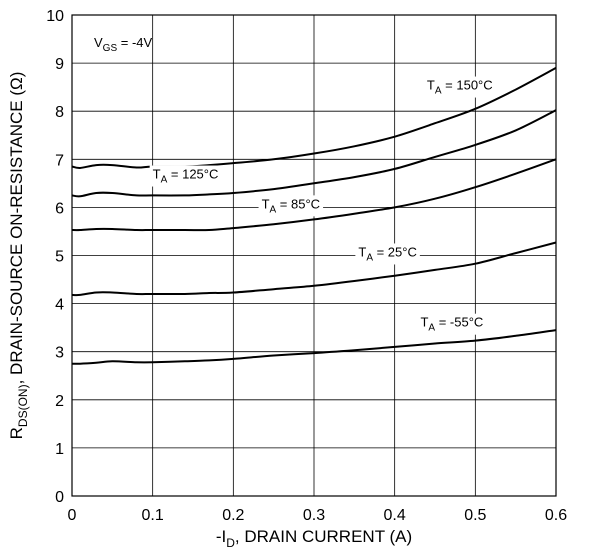 This screenshot has width=591, height=556. What do you see at coordinates (59, 449) in the screenshot?
I see `y-tick-label: 1` at bounding box center [59, 449].